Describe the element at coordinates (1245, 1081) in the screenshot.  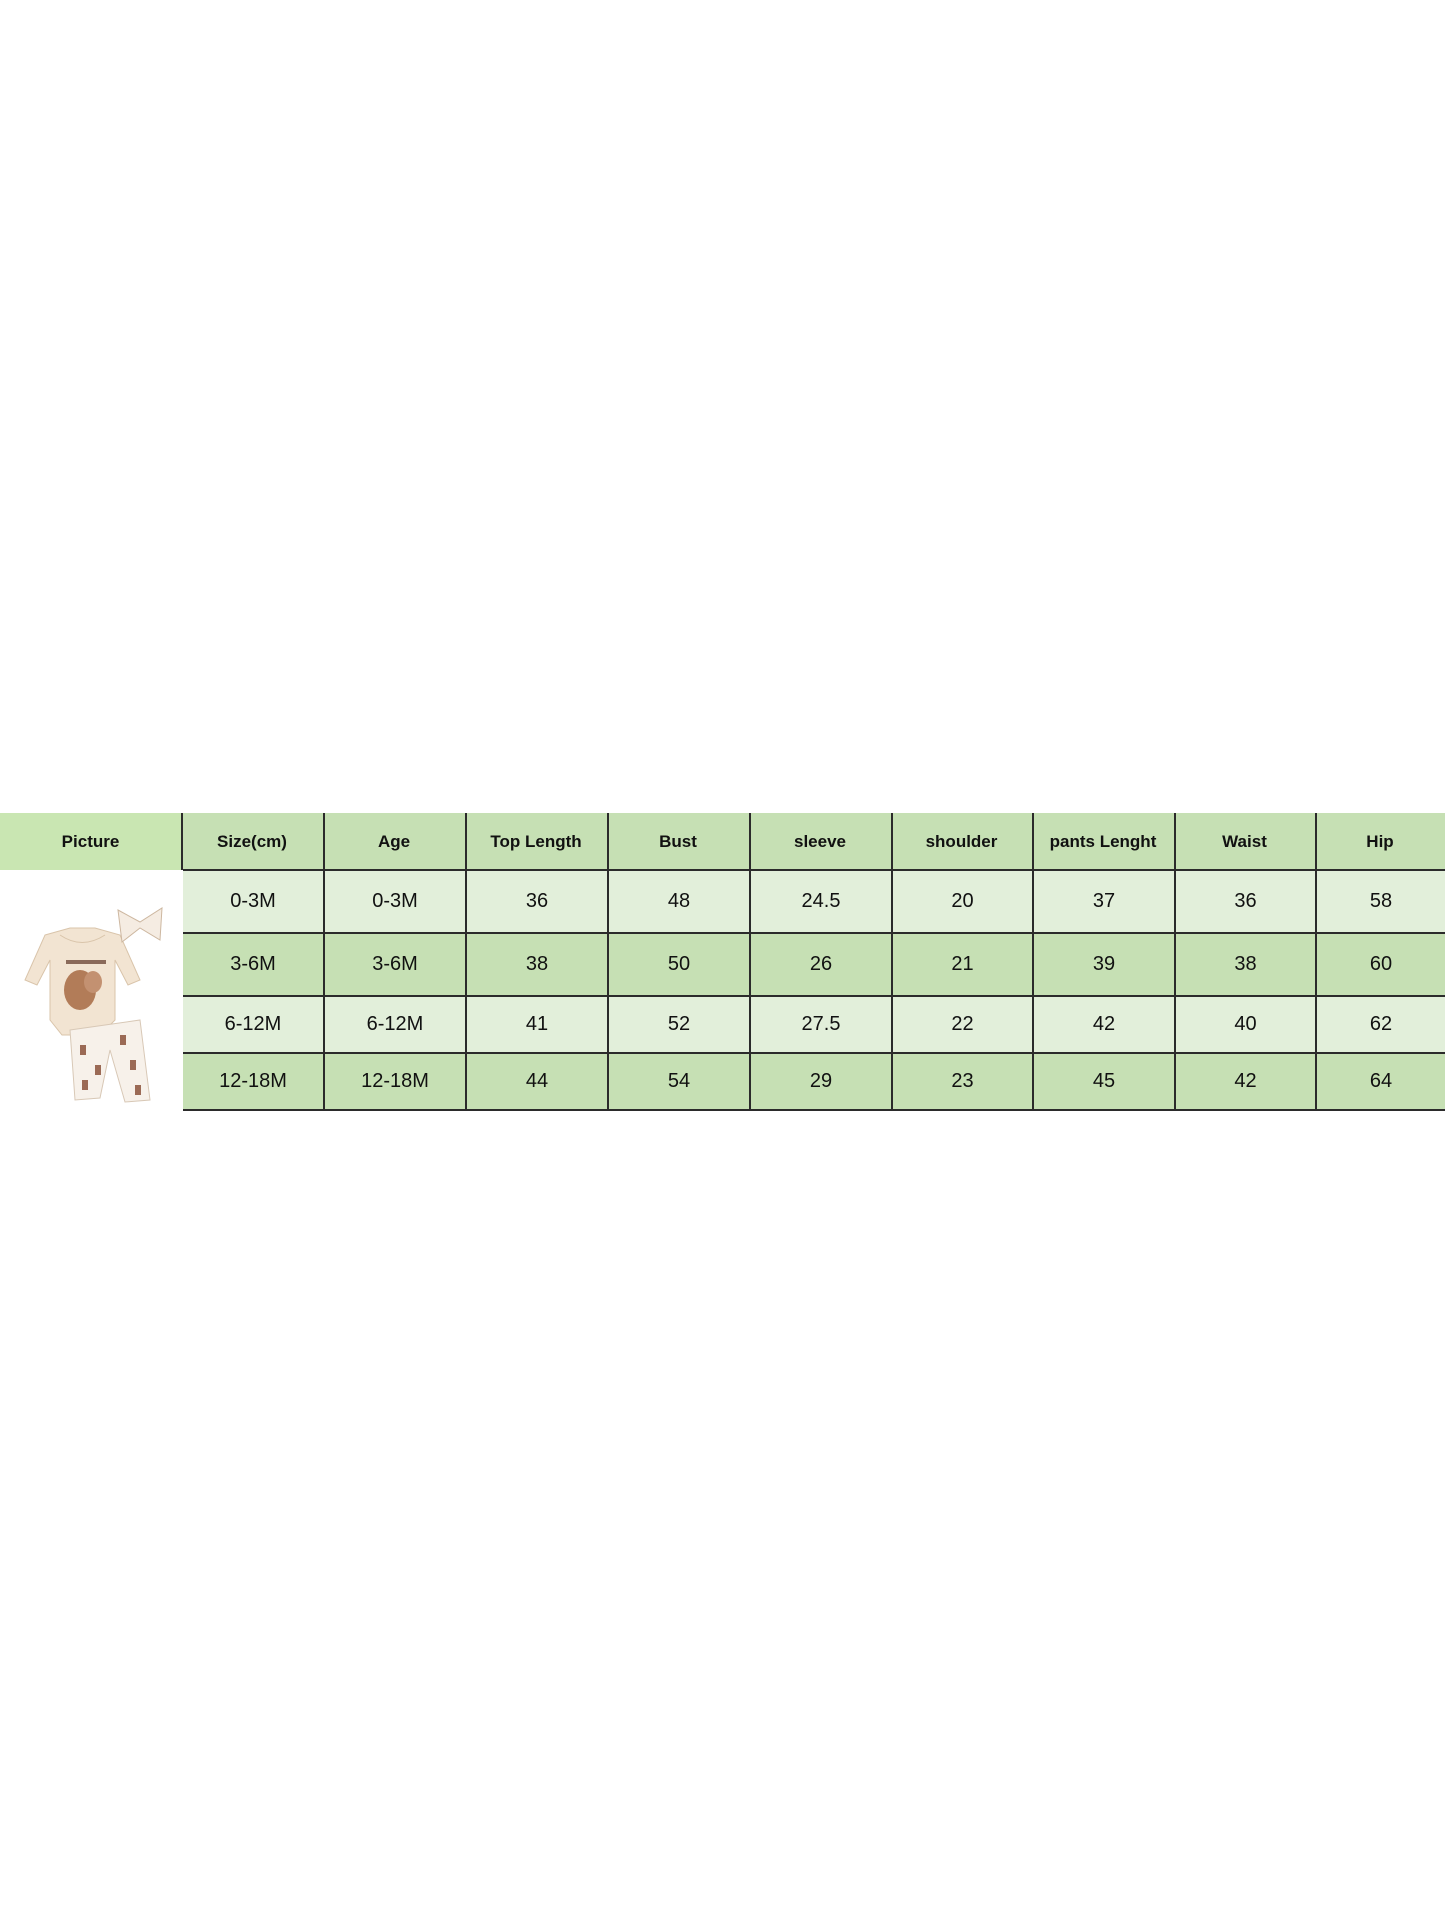
I see `cell-waist: 42` at that location.